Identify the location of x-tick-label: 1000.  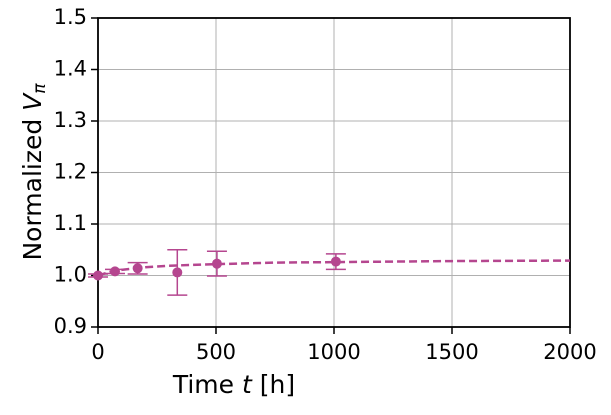
(333, 352).